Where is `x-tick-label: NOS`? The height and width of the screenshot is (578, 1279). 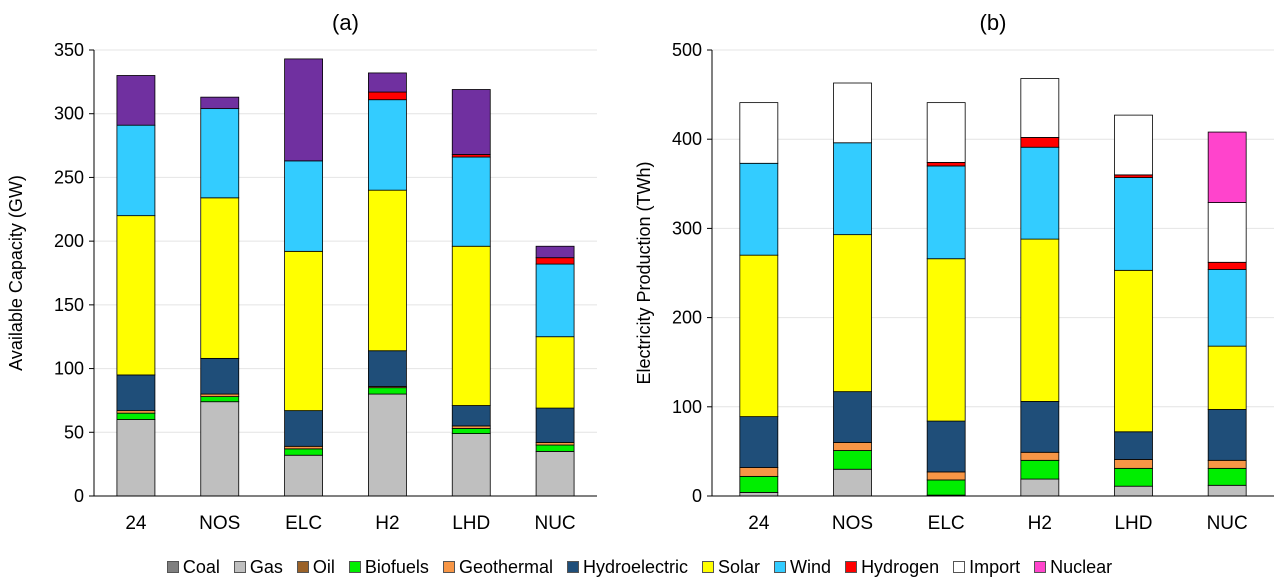
x-tick-label: NOS is located at coordinates (219, 523).